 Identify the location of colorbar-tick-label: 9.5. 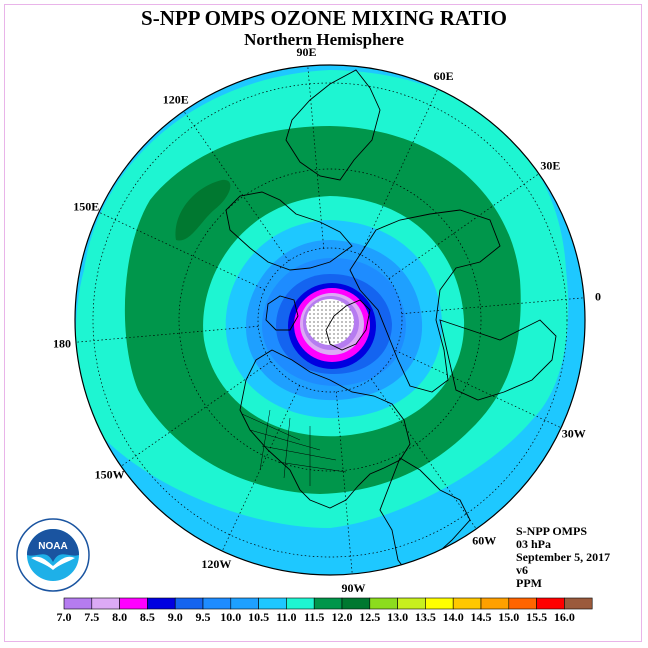
(203, 616).